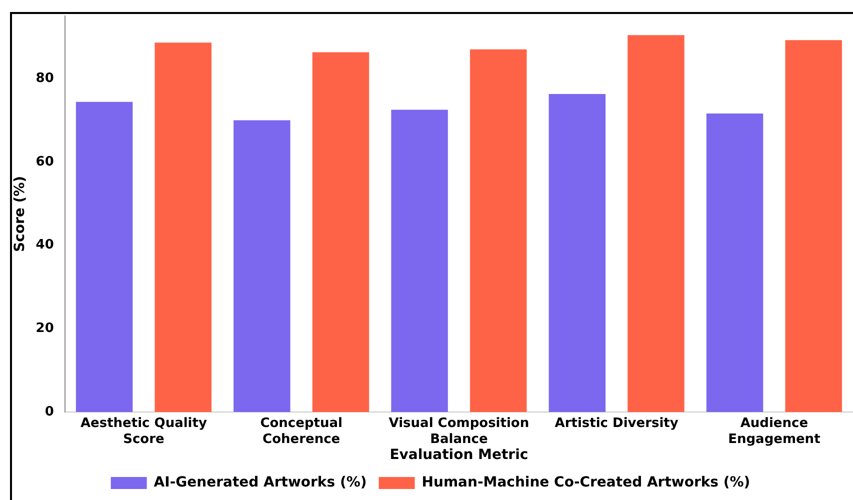  Describe the element at coordinates (459, 455) in the screenshot. I see `x-axis-title: Evaluation Metric` at that location.